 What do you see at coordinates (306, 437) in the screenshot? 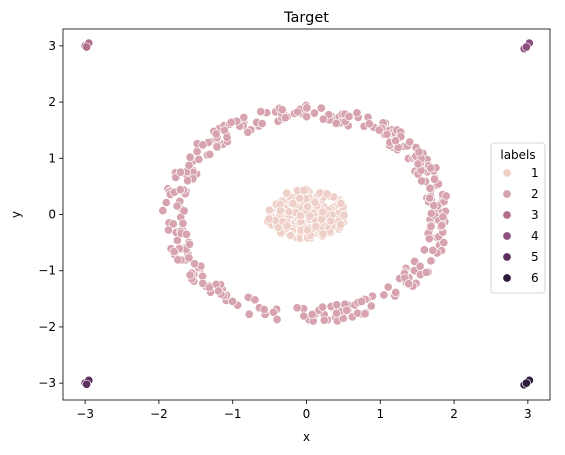
I see `x-axis-label: x` at bounding box center [306, 437].